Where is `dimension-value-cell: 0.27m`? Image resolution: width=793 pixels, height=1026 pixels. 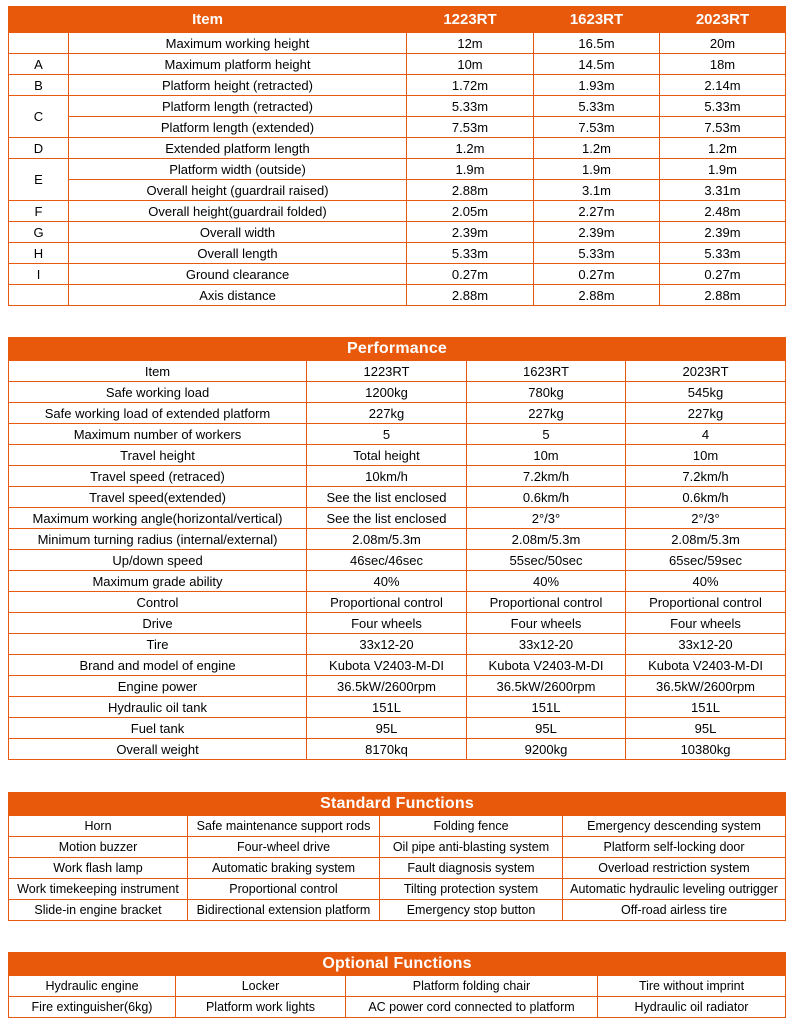
dimension-value-cell: 0.27m is located at coordinates (596, 274).